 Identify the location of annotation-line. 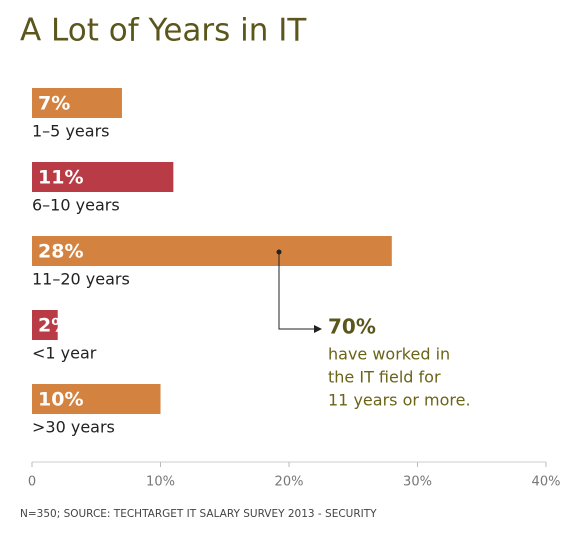
(296, 291).